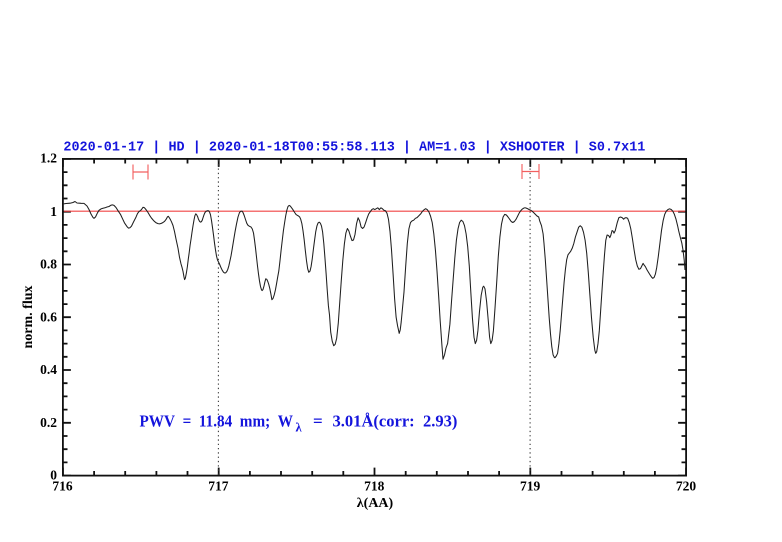 The height and width of the screenshot is (542, 782). Describe the element at coordinates (48, 264) in the screenshot. I see `svg-text: 0.8` at that location.